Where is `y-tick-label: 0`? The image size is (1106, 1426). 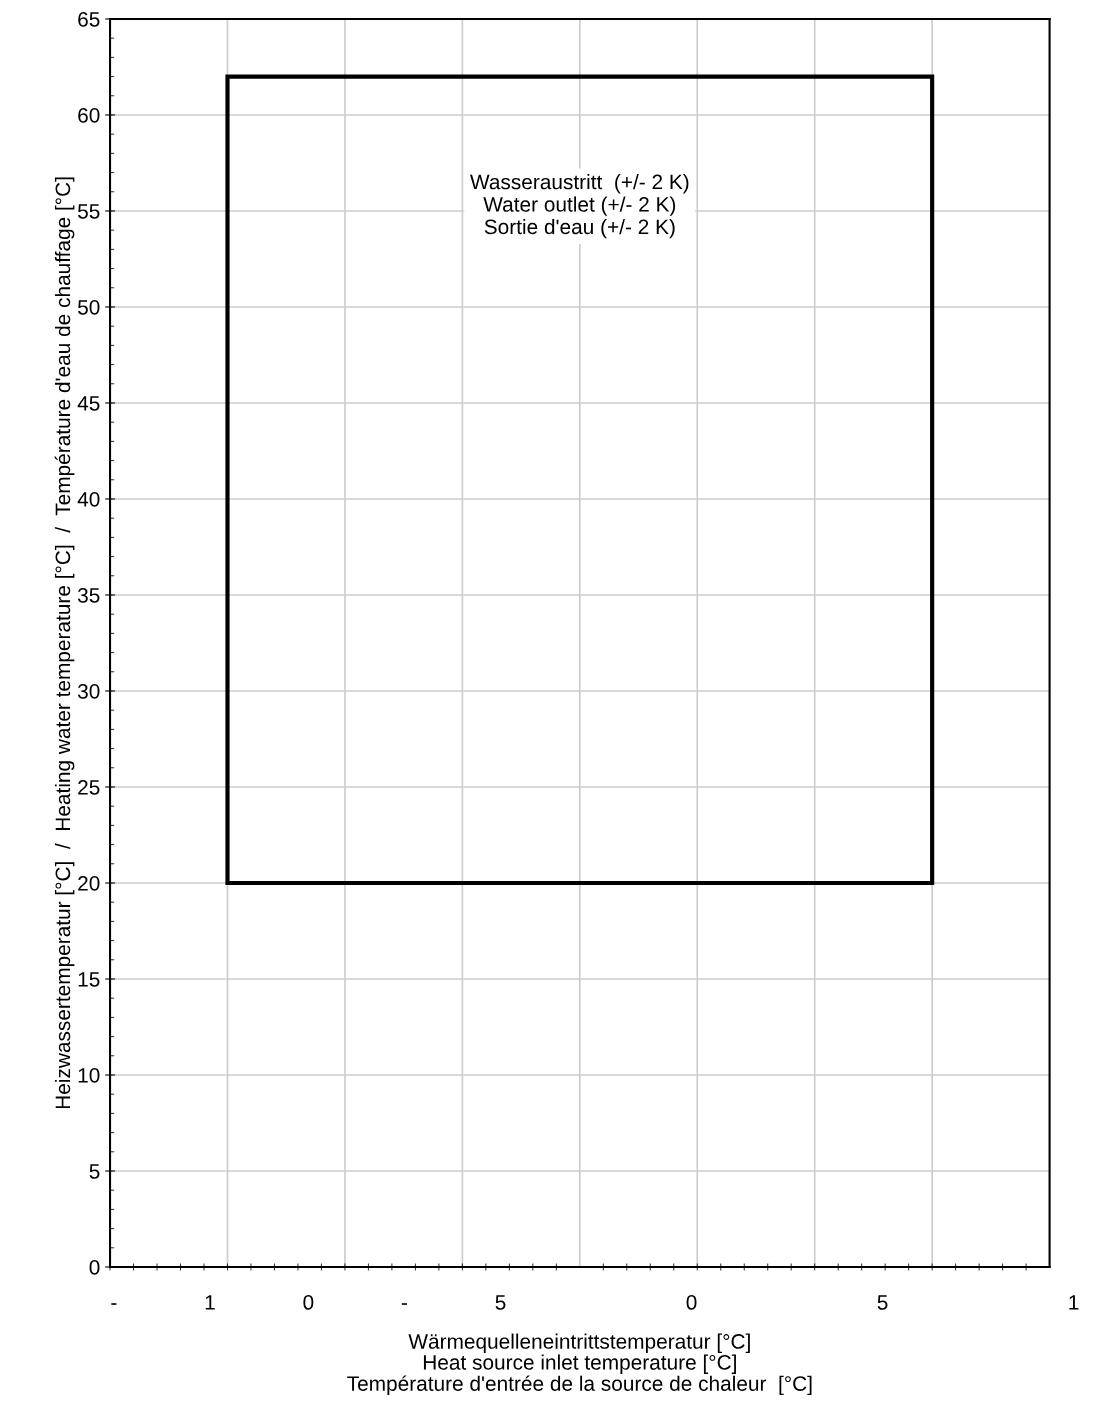
y-tick-label: 0 is located at coordinates (94, 1267).